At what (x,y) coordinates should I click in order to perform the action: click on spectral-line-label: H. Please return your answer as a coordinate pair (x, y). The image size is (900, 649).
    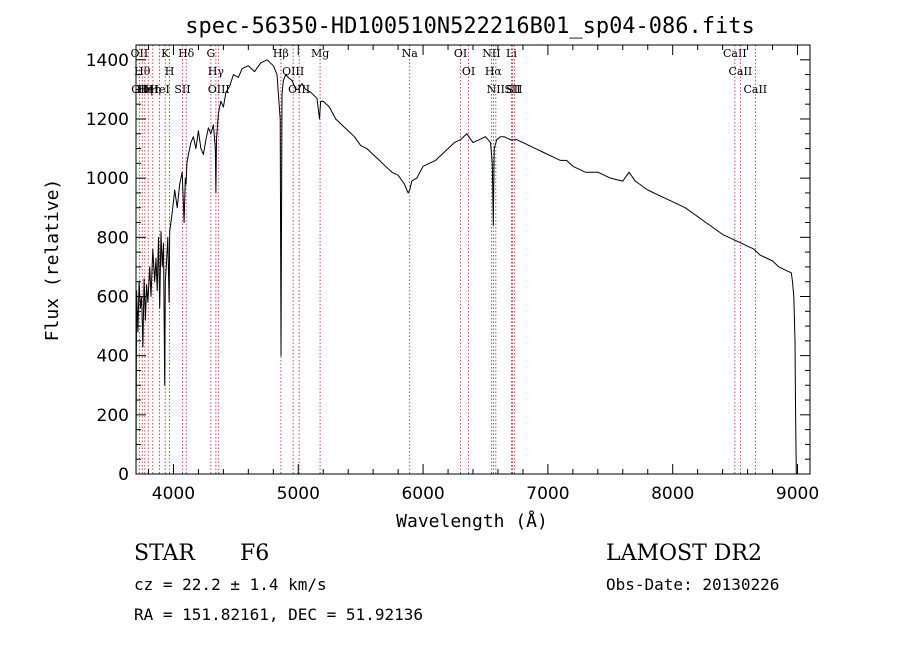
    Looking at the image, I should click on (170, 71).